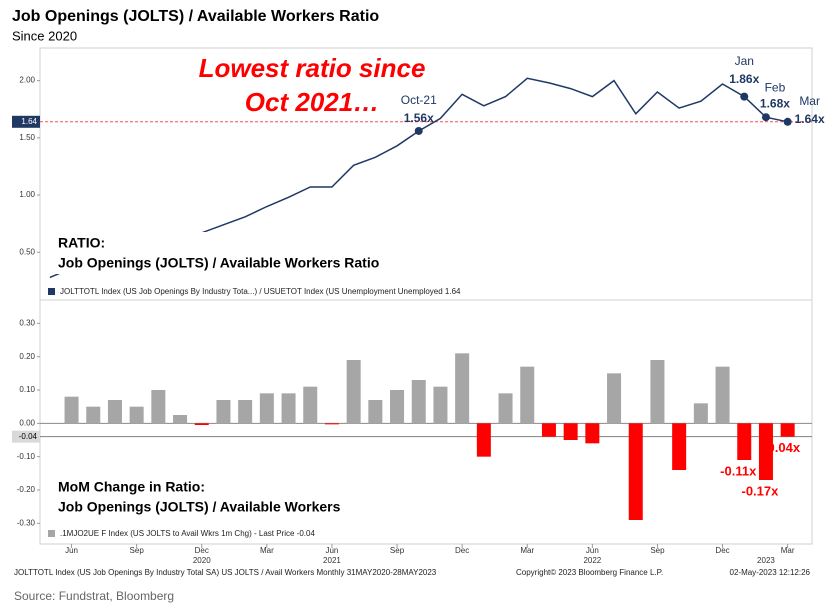  Describe the element at coordinates (312, 68) in the screenshot. I see `annotation: Lowest ratio since` at that location.